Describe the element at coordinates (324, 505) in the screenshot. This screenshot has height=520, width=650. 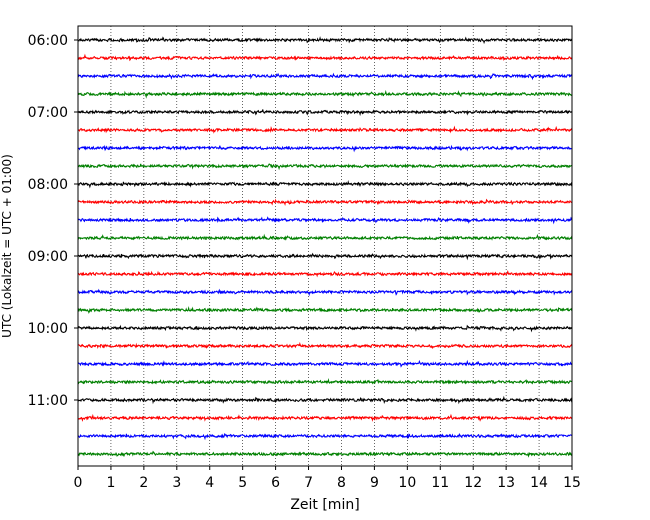
I see `x-axis-label: Zeit [min]` at that location.